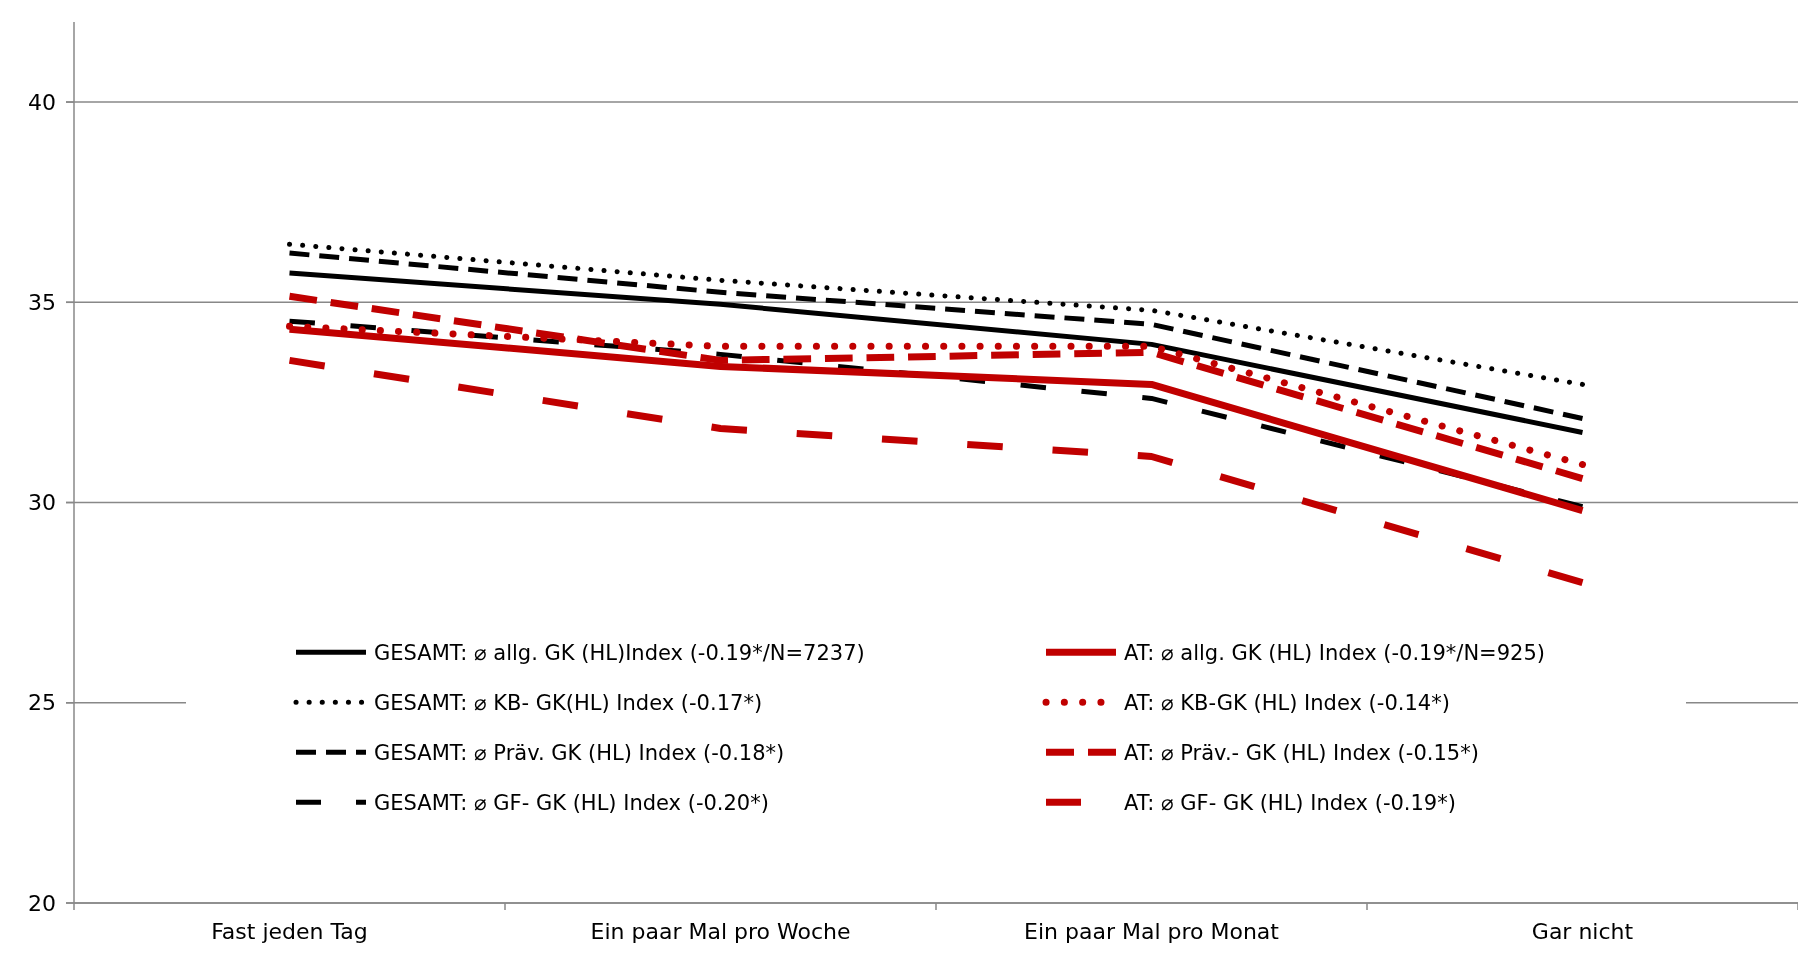  What do you see at coordinates (720, 931) in the screenshot?
I see `x-tick-label: Ein paar Mal pro Woche` at bounding box center [720, 931].